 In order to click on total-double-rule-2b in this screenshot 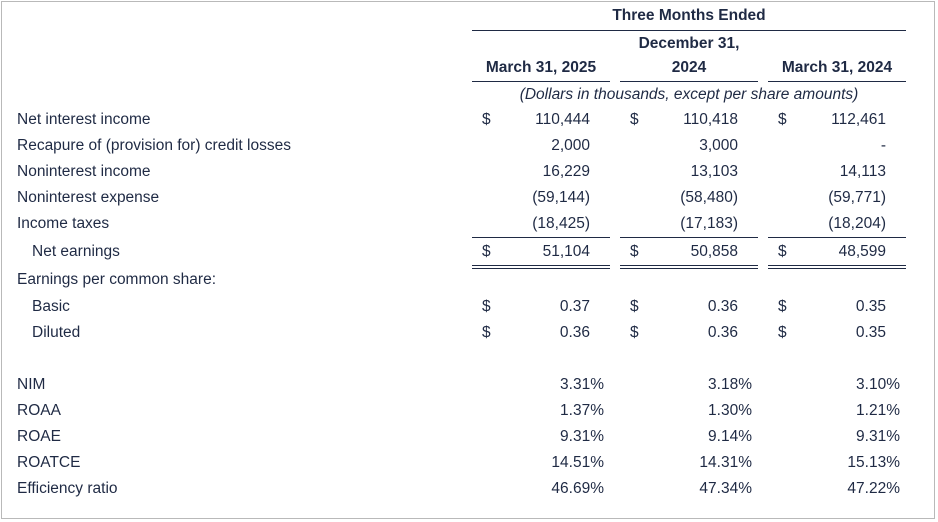, I will do `click(689, 268)`.